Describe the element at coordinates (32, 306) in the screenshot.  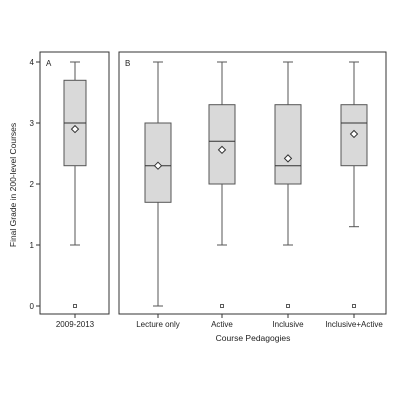
I see `y-tick-label: 0` at that location.